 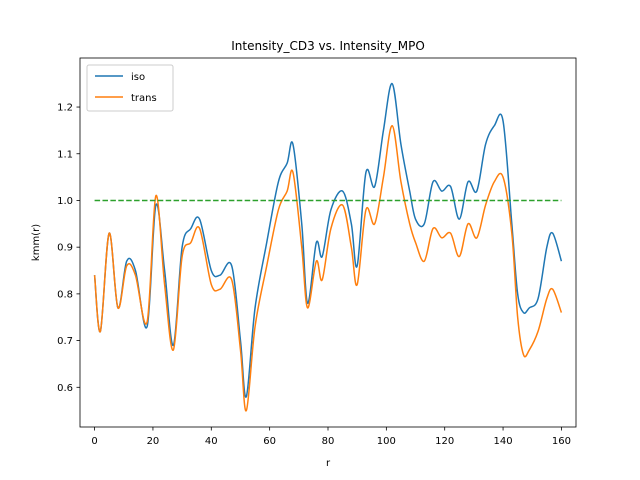 I want to click on x-tick-label: 140, so click(x=503, y=441).